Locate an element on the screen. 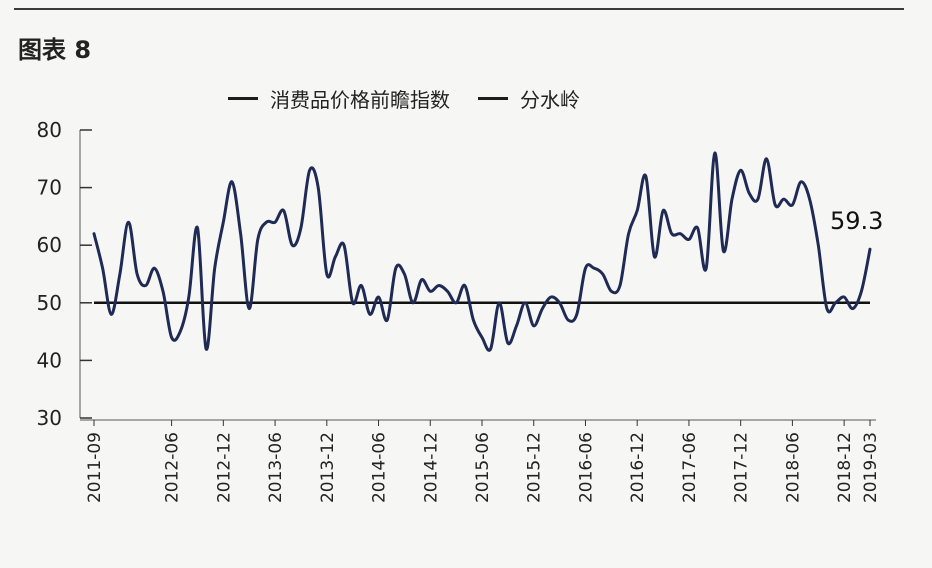 The height and width of the screenshot is (568, 932). y-tick-label: 40 is located at coordinates (49, 360).